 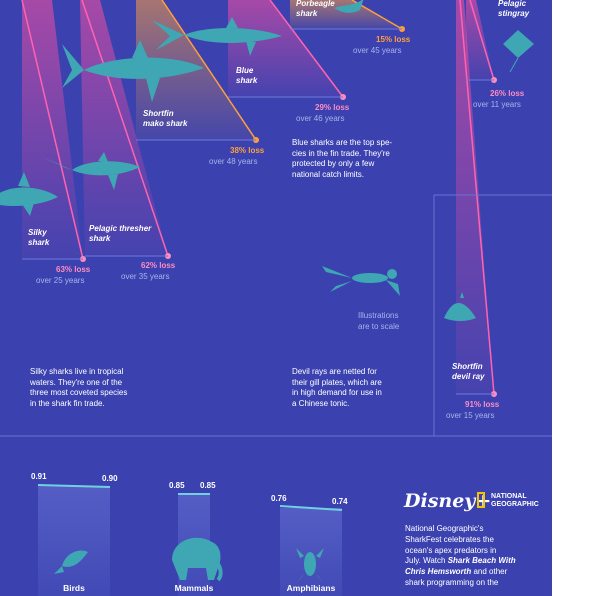 What do you see at coordinates (470, 415) in the screenshot?
I see `shortfin-devil-ray-period: over 15 years` at bounding box center [470, 415].